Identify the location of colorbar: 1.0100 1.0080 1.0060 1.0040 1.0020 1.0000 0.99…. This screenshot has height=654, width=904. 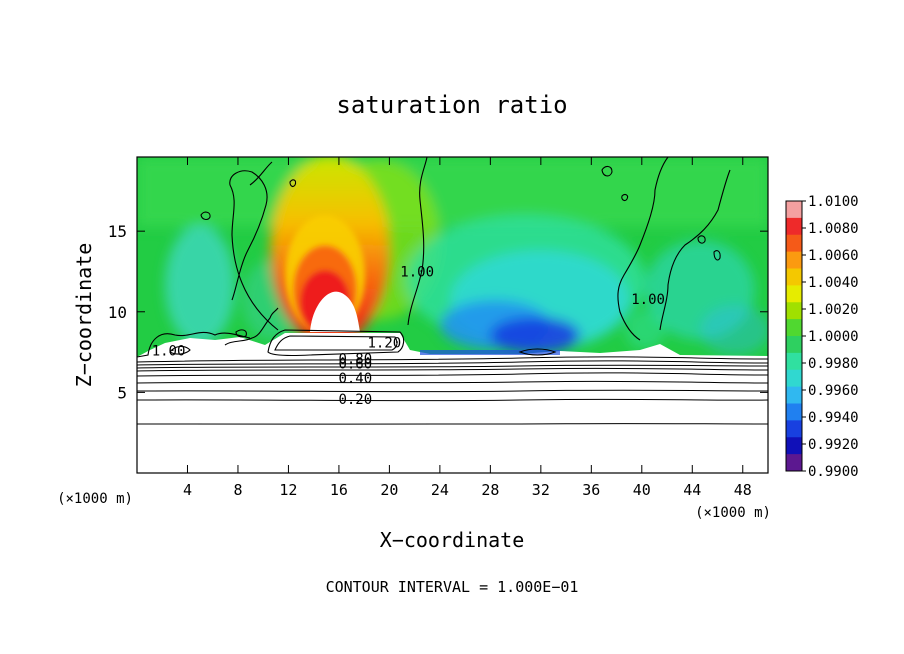
(822, 337).